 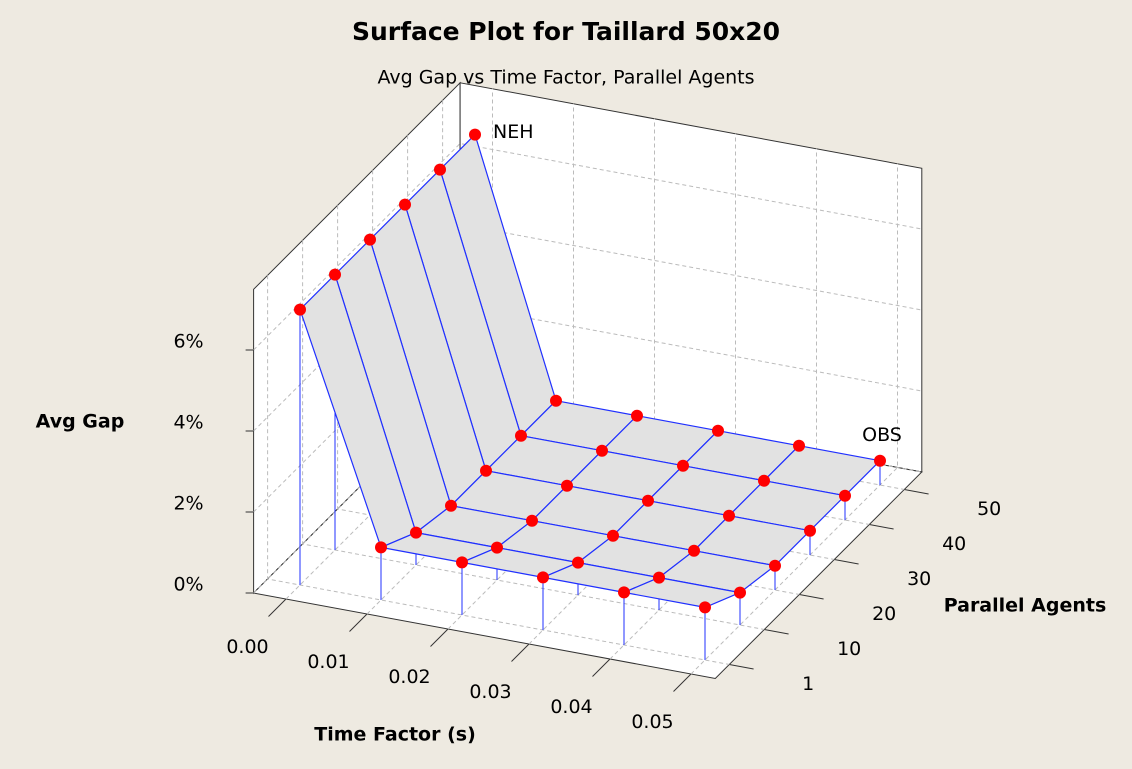 What do you see at coordinates (188, 504) in the screenshot?
I see `z-tick-label: 2%` at bounding box center [188, 504].